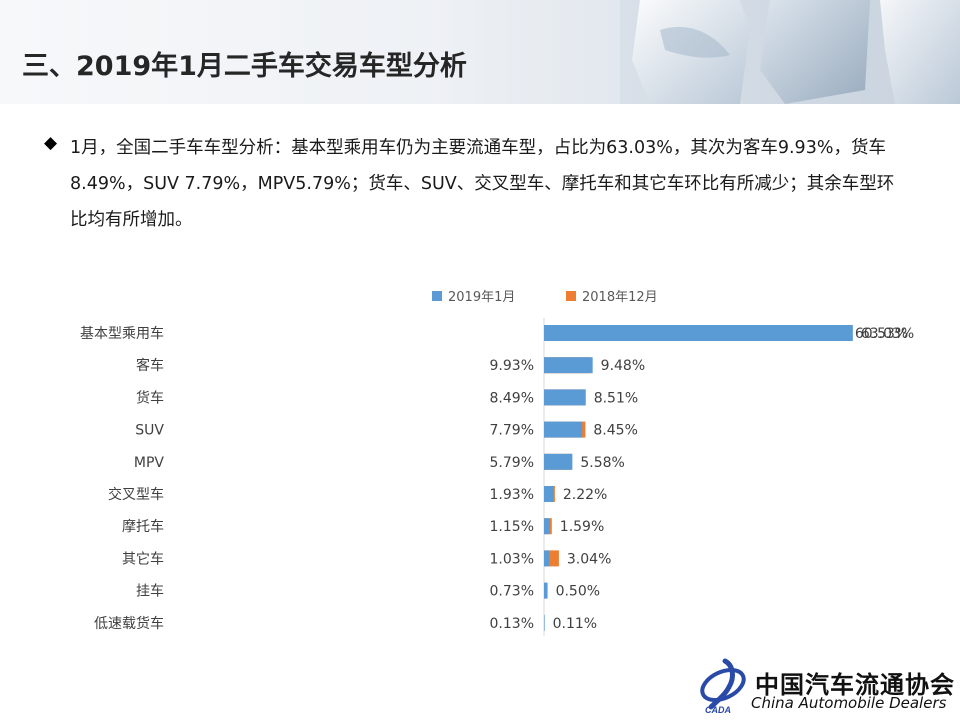 Image resolution: width=960 pixels, height=720 pixels. Describe the element at coordinates (585, 495) in the screenshot. I see `data-label-2018-12: 2.22%` at that location.